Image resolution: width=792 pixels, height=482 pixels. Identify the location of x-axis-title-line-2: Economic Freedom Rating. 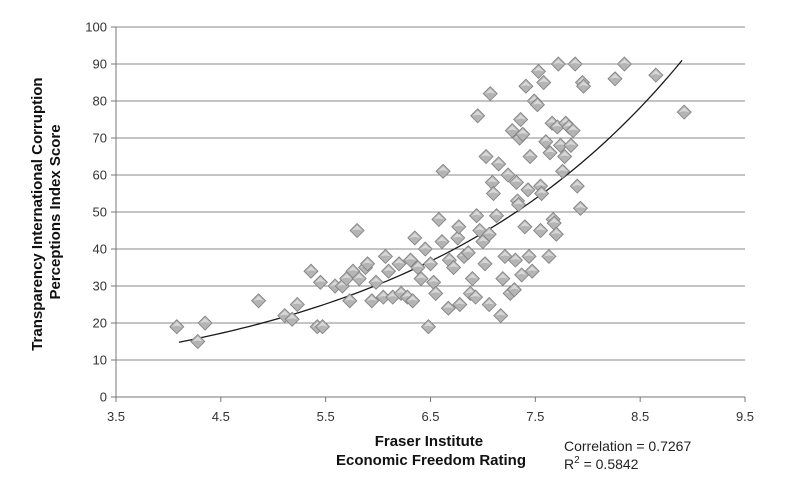
(431, 460).